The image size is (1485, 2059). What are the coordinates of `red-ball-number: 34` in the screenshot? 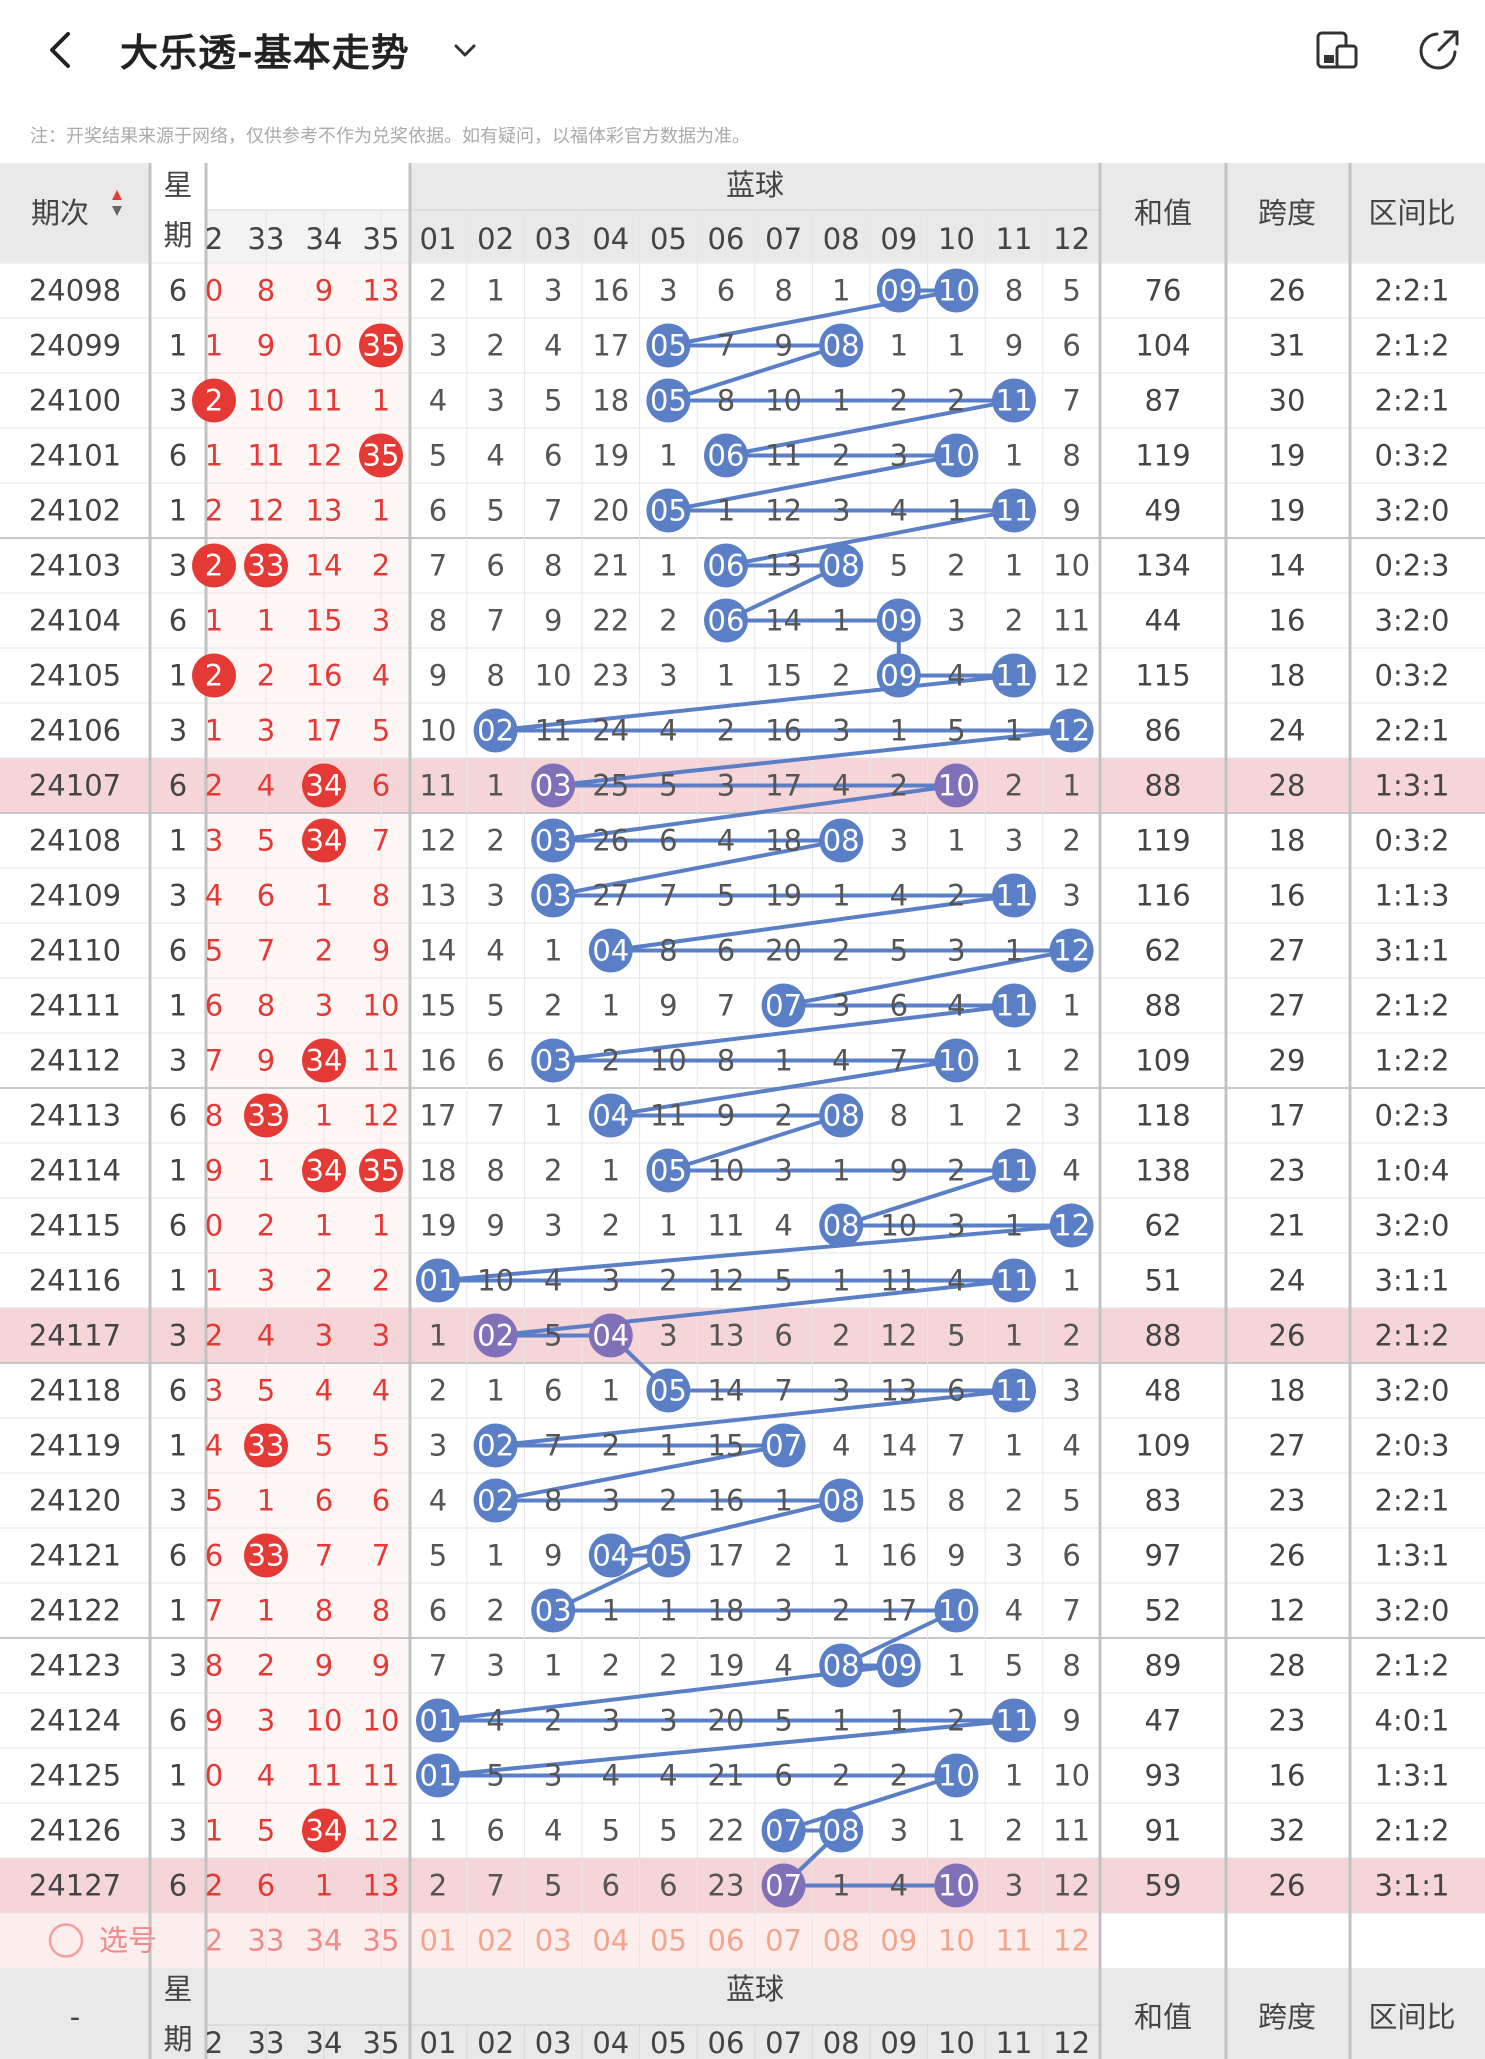 It's located at (324, 1171).